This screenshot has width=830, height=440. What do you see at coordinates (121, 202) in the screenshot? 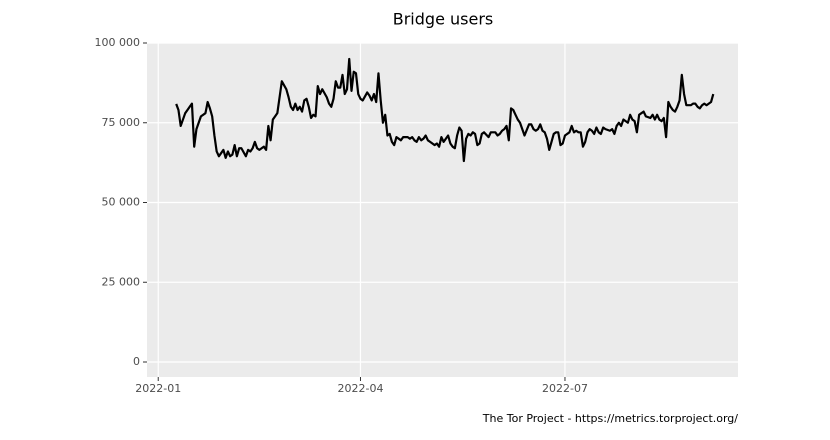
I see `y-tick-label: 50 000` at bounding box center [121, 202].